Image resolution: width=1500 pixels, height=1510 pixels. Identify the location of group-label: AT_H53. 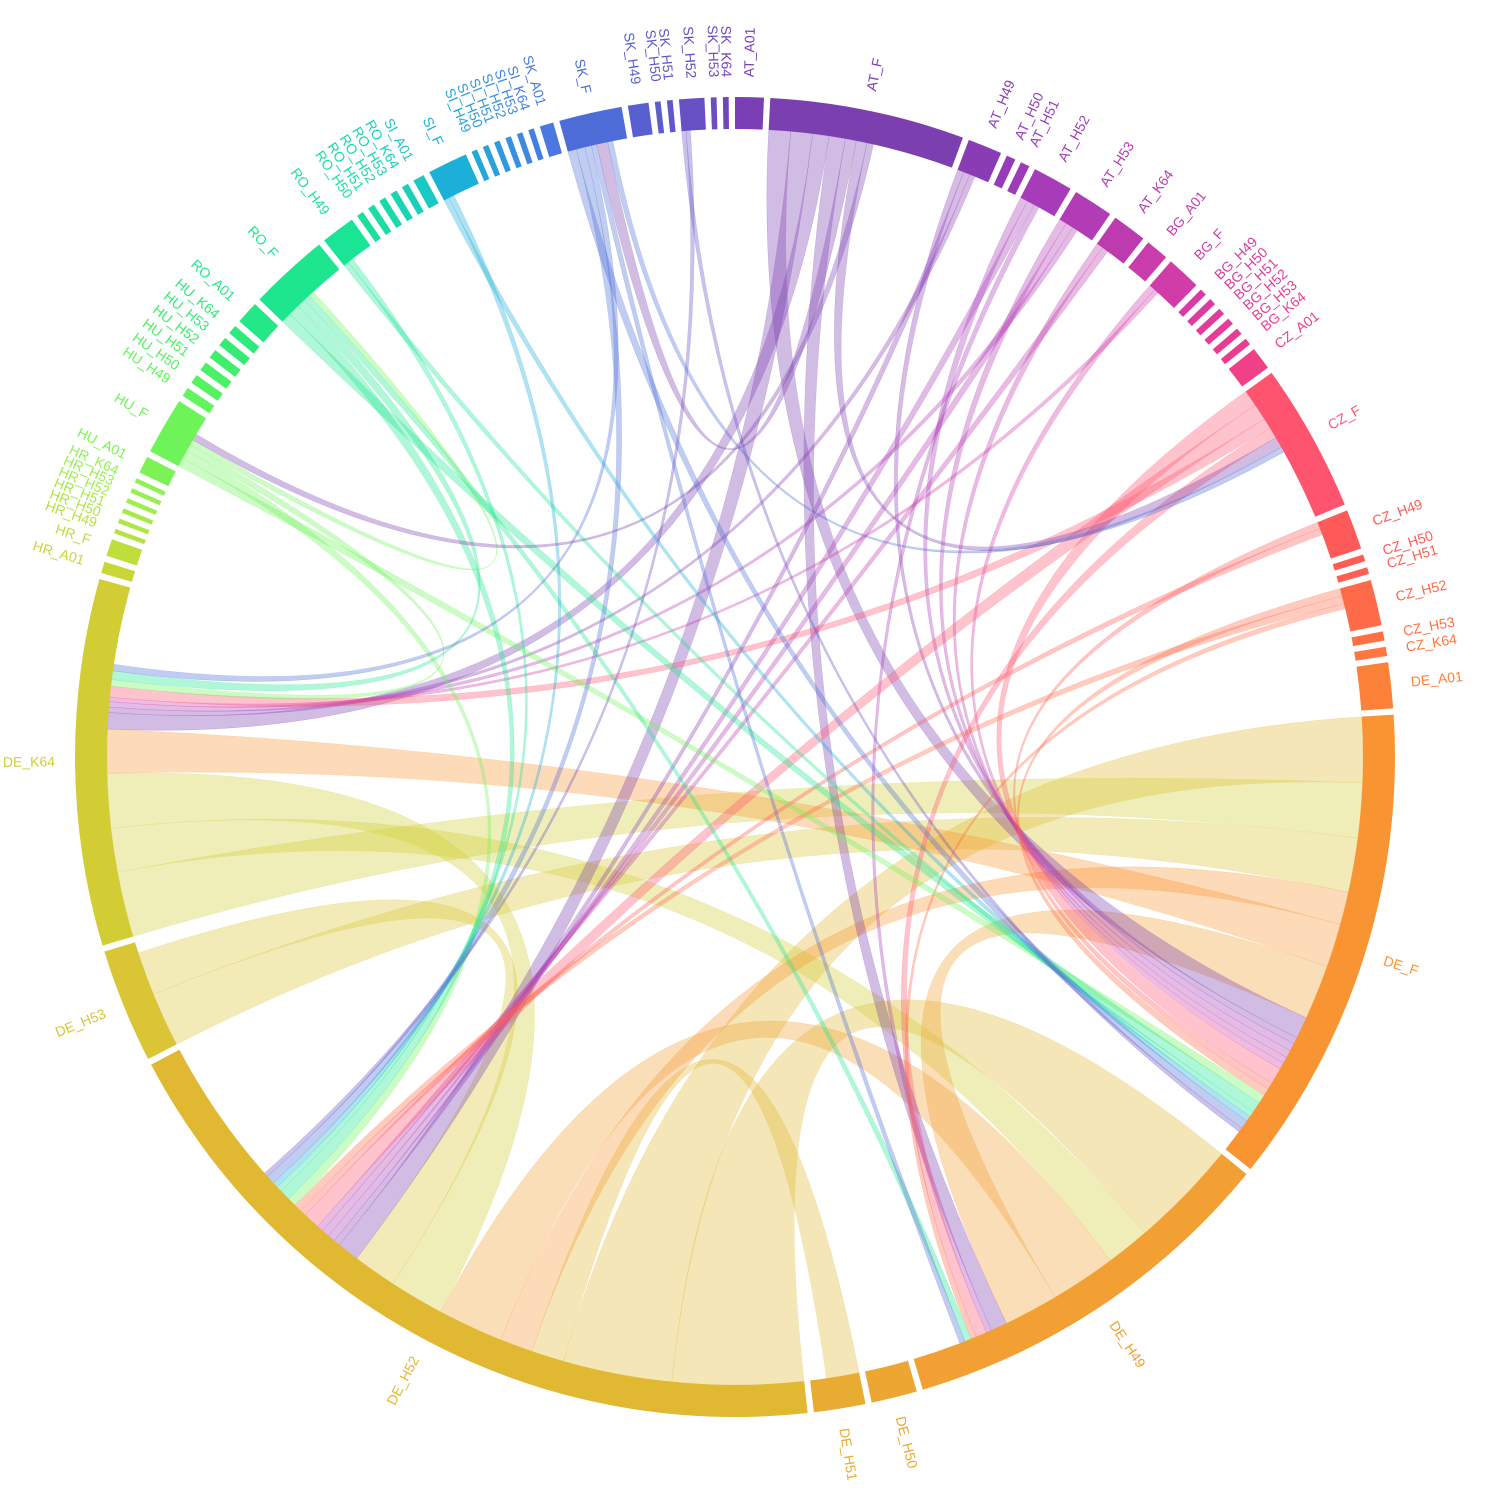
(1116, 163).